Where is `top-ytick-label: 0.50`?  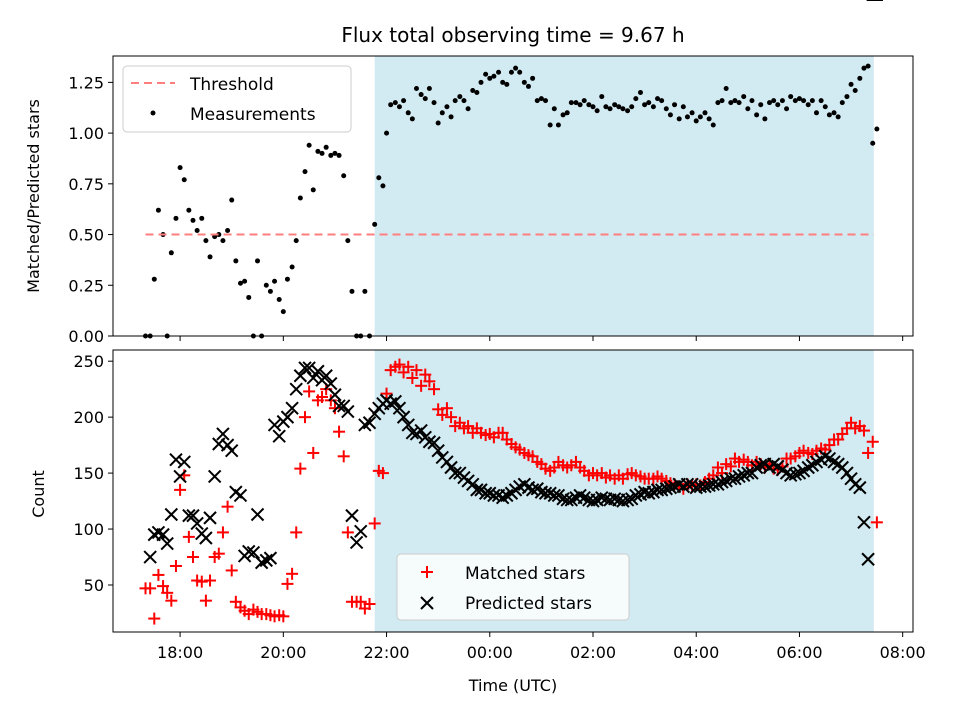 top-ytick-label: 0.50 is located at coordinates (86, 235).